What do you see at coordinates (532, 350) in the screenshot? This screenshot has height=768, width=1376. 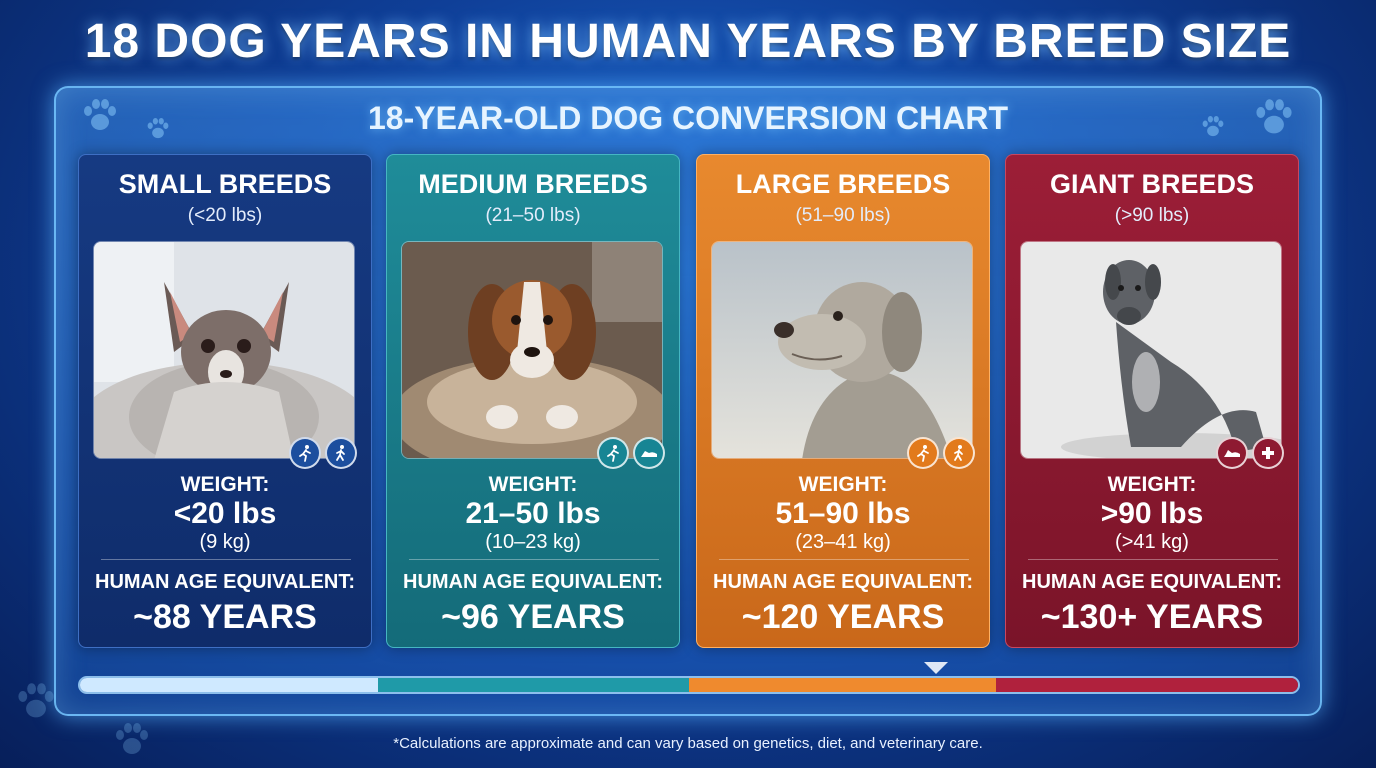 I see `dog-photo-beagle` at bounding box center [532, 350].